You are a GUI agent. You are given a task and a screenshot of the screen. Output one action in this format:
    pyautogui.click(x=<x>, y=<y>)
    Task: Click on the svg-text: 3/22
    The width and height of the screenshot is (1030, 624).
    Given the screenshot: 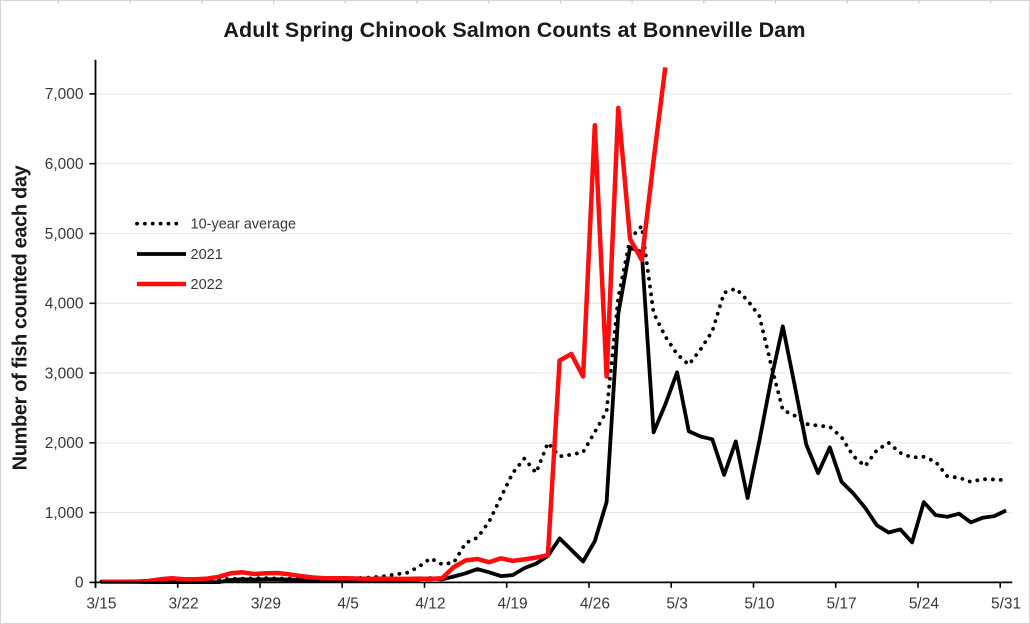 What is the action you would take?
    pyautogui.click(x=184, y=604)
    